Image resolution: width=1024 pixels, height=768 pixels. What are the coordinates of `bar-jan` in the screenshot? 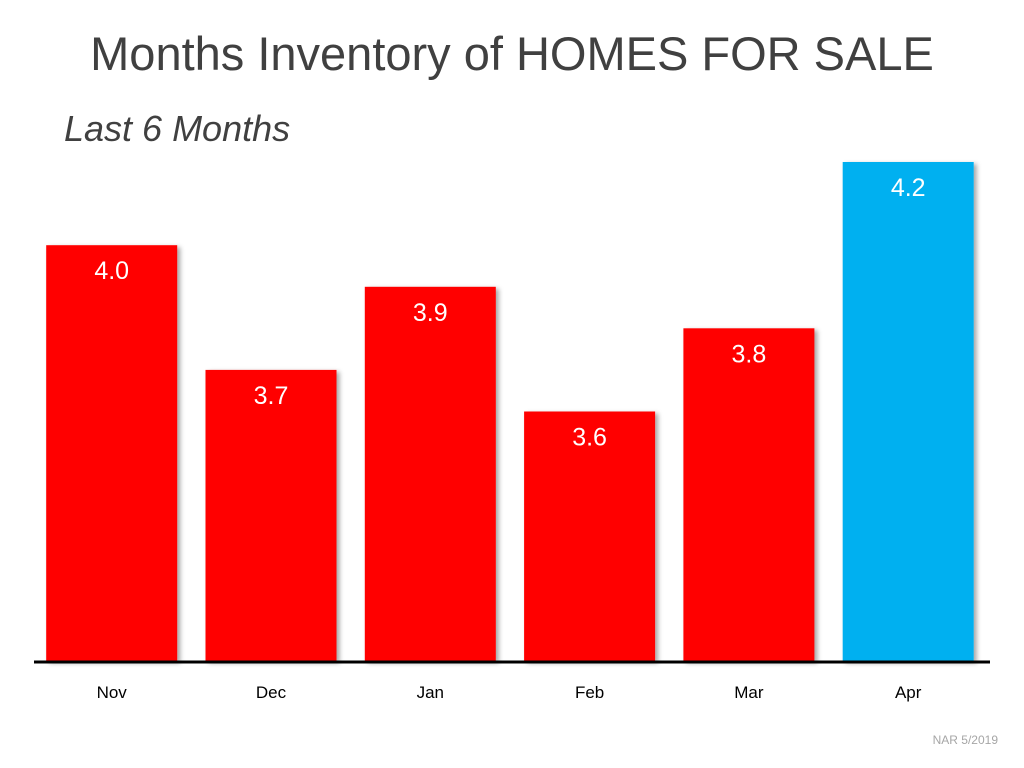 It's located at (430, 473).